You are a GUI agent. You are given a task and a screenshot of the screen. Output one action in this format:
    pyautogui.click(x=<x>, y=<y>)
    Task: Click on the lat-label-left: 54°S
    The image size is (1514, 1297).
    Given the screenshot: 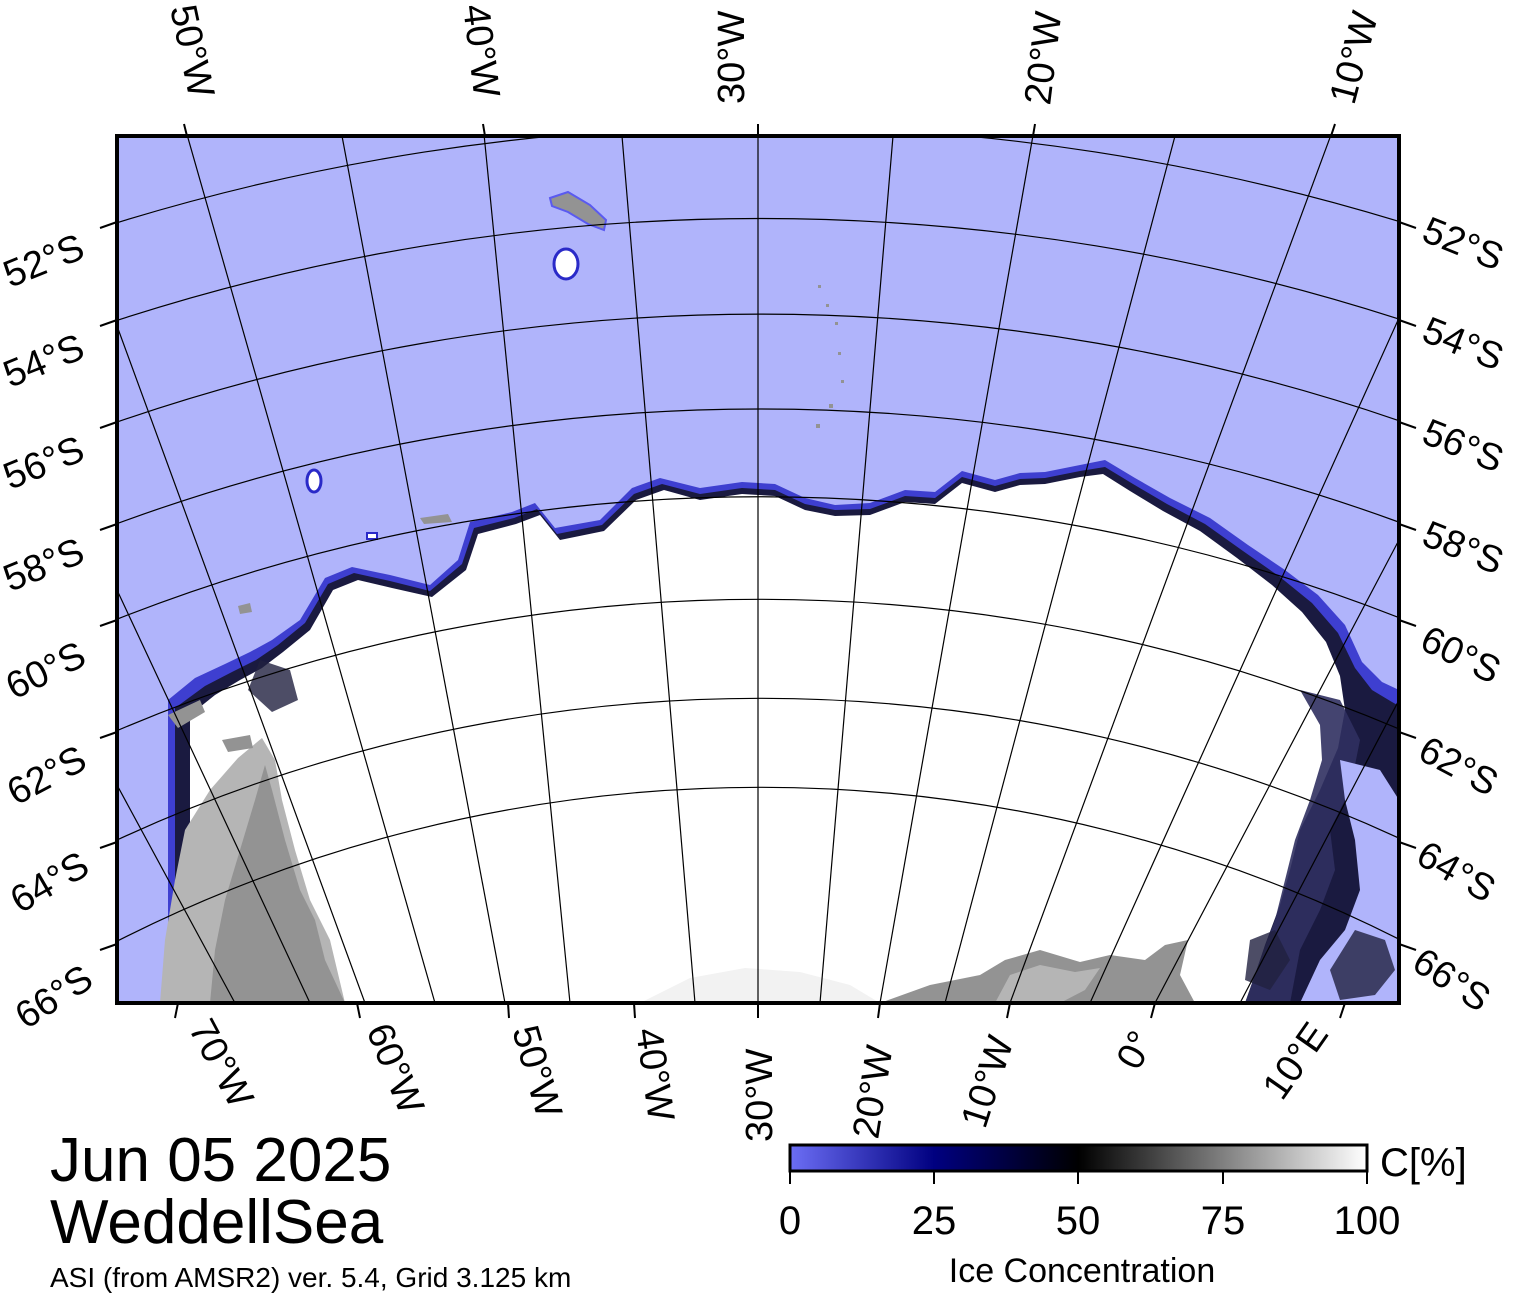 What is the action you would take?
    pyautogui.click(x=45, y=361)
    